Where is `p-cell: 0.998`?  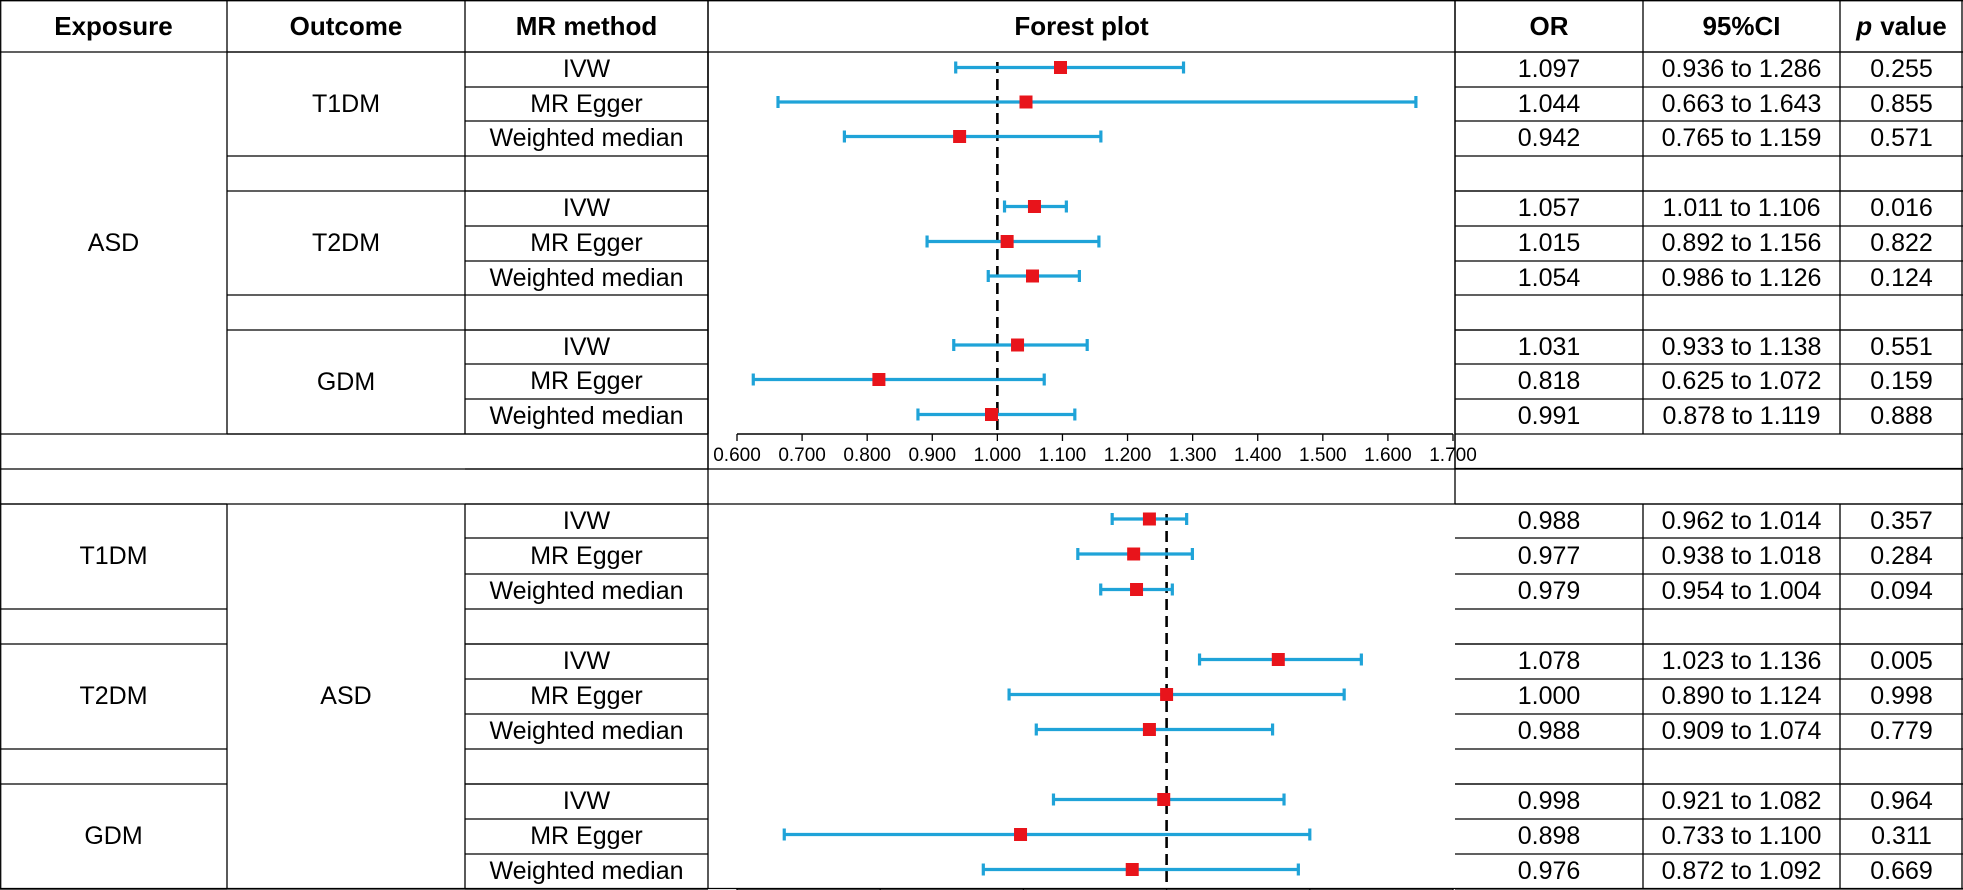 p-cell: 0.998 is located at coordinates (1901, 696).